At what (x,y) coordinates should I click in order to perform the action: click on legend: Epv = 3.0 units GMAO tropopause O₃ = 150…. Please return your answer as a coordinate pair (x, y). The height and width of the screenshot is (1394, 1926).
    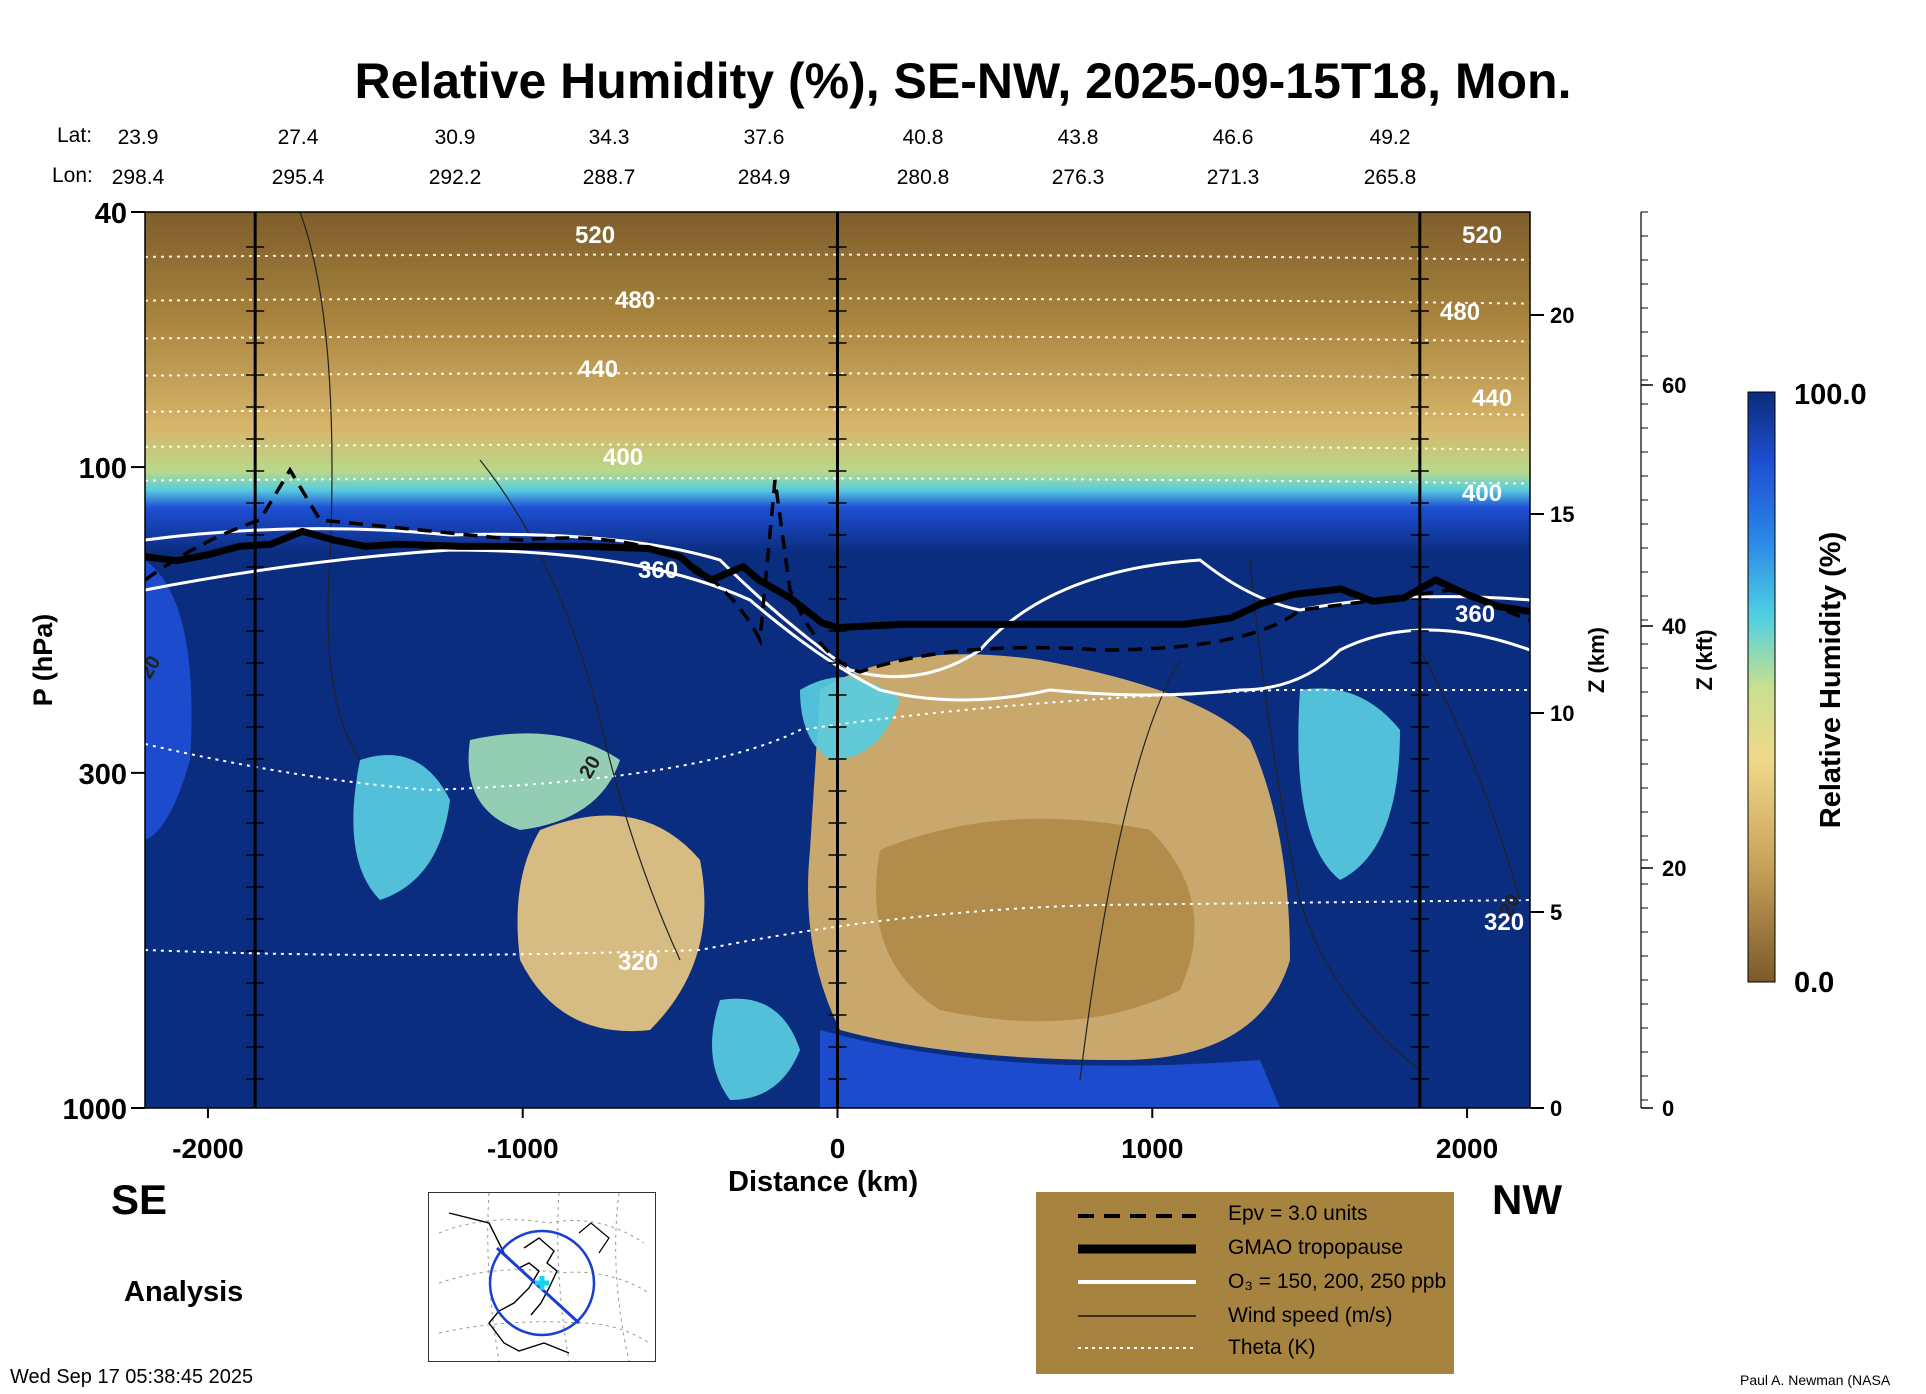
    Looking at the image, I should click on (1245, 1283).